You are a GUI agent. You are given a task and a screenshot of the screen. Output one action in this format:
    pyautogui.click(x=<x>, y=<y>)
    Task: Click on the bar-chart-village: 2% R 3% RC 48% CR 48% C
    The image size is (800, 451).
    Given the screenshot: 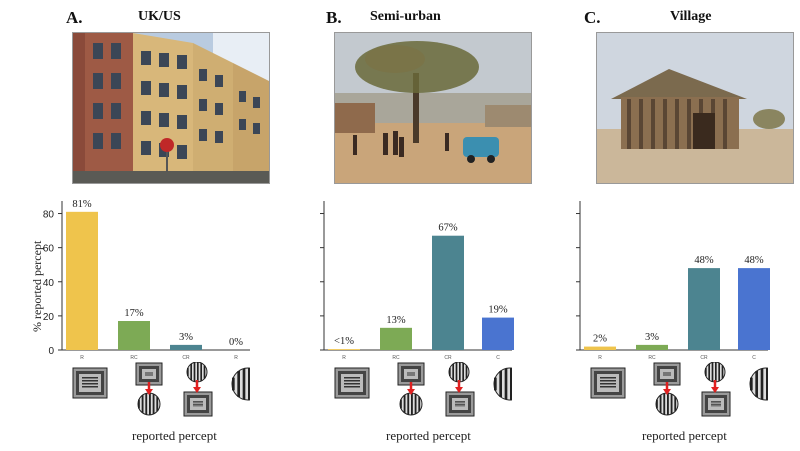 What is the action you would take?
    pyautogui.click(x=673, y=281)
    